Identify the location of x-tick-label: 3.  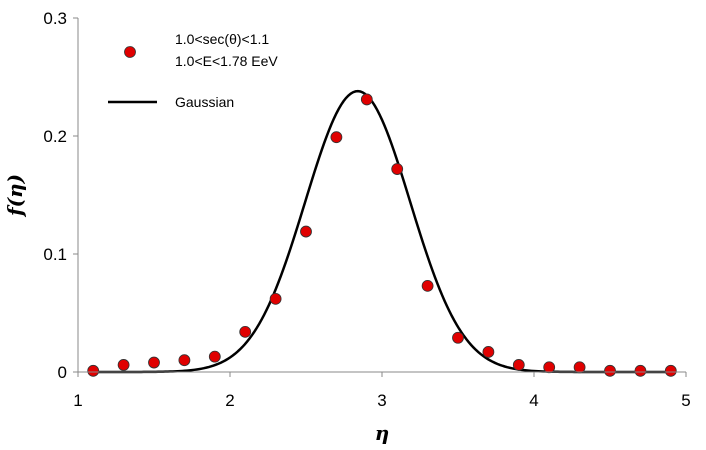
(381, 400).